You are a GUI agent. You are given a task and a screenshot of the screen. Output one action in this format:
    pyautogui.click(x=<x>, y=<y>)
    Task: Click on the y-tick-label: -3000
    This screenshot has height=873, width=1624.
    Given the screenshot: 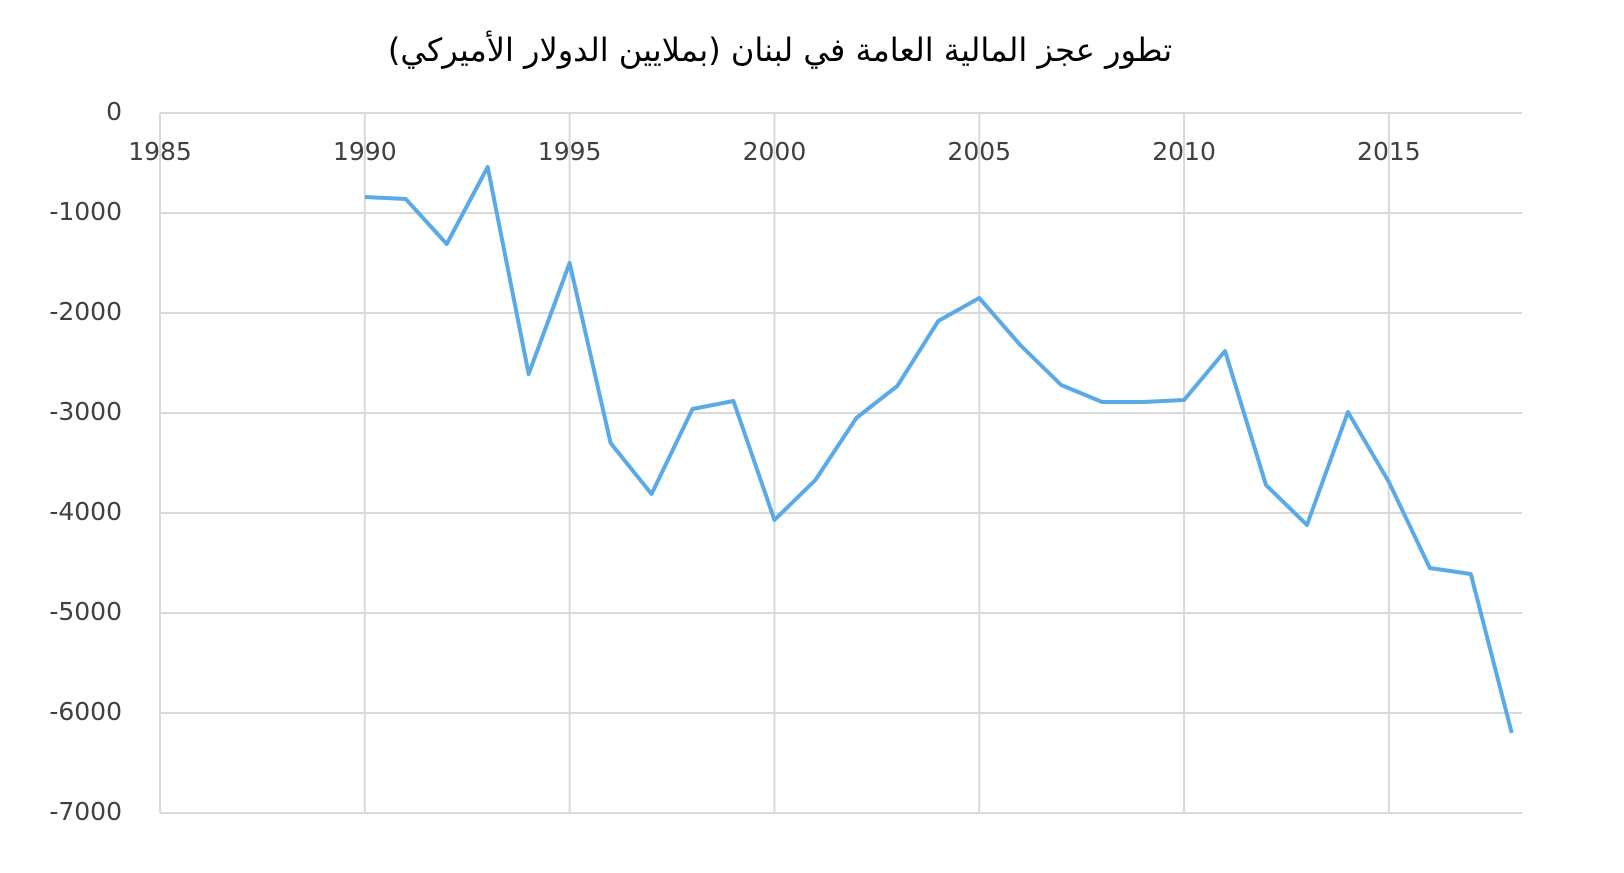 What is the action you would take?
    pyautogui.click(x=85, y=411)
    